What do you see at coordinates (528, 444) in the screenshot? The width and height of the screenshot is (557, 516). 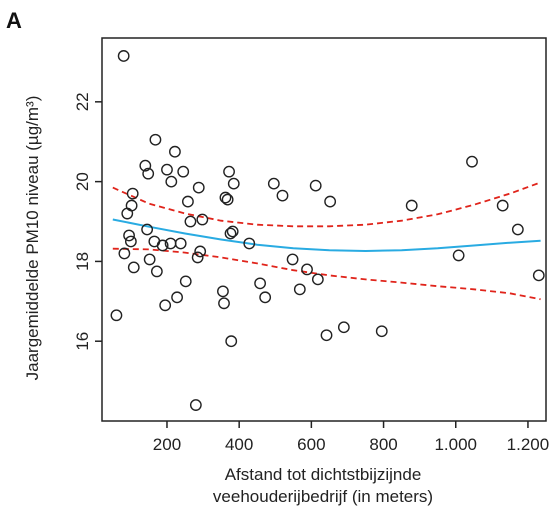 I see `x-tick-label: 1.200` at bounding box center [528, 444].